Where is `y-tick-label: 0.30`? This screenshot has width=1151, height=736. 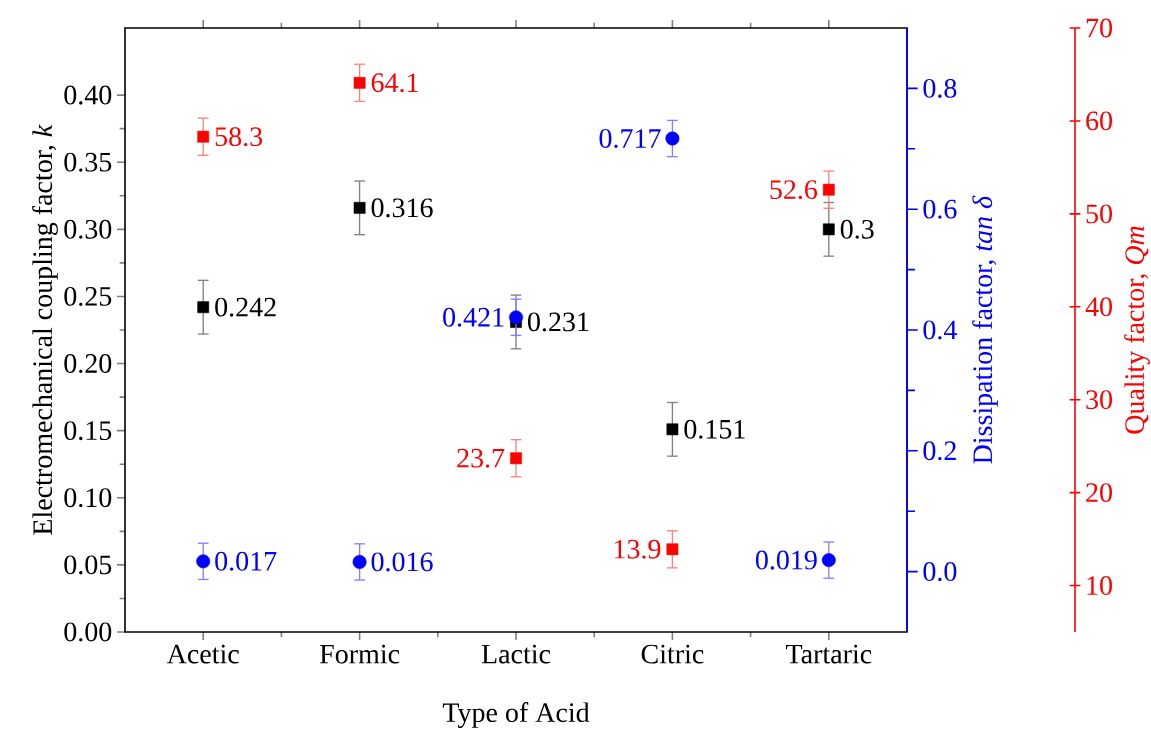 y-tick-label: 0.30 is located at coordinates (88, 229).